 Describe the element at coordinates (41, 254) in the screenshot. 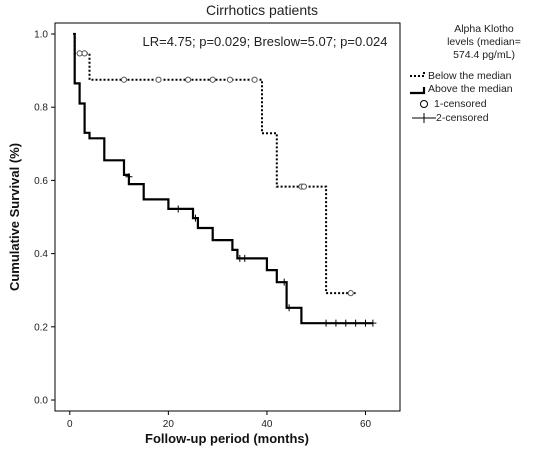

I see `y-tick-label: 0.4` at that location.